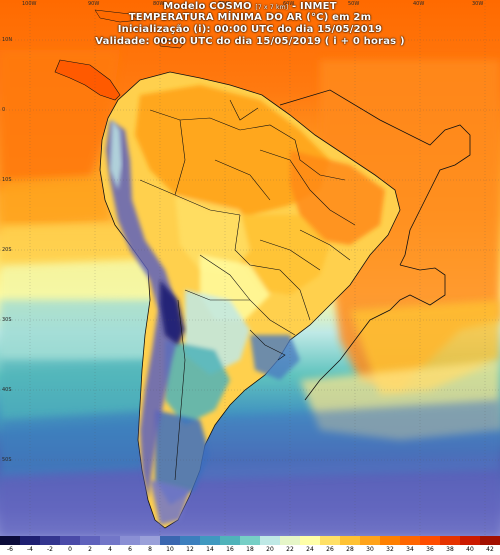 This screenshot has height=555, width=500. What do you see at coordinates (87, 80) in the screenshot?
I see `central-america-land` at bounding box center [87, 80].